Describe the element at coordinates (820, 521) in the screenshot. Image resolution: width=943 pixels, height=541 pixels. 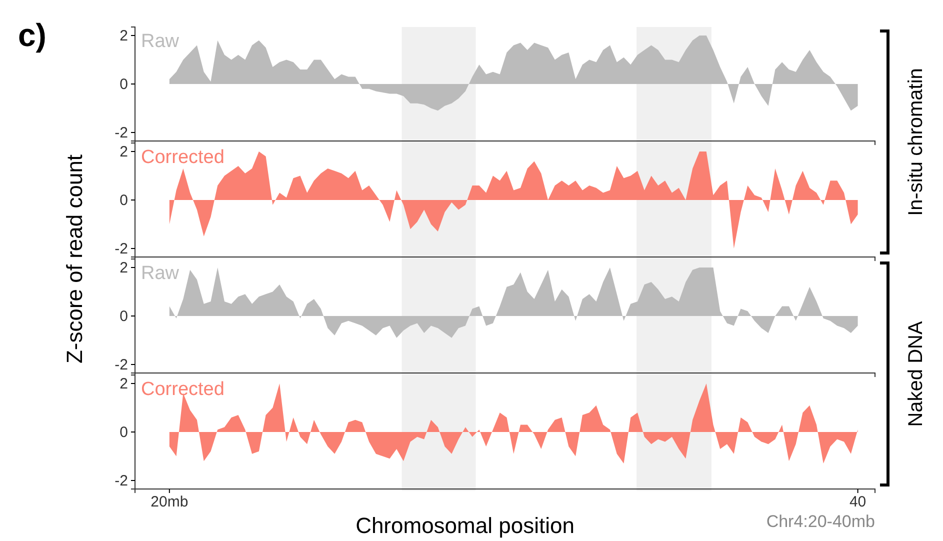
I see `text: Chr4:20-40mb` at that location.